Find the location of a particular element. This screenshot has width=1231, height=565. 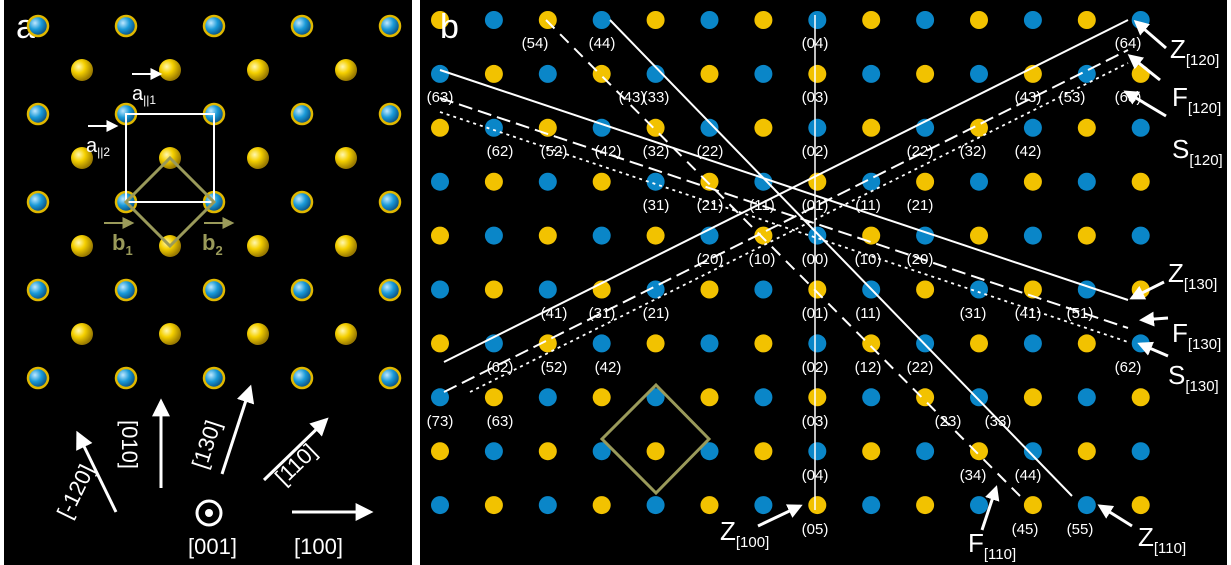

miller-index: (11) is located at coordinates (868, 205).